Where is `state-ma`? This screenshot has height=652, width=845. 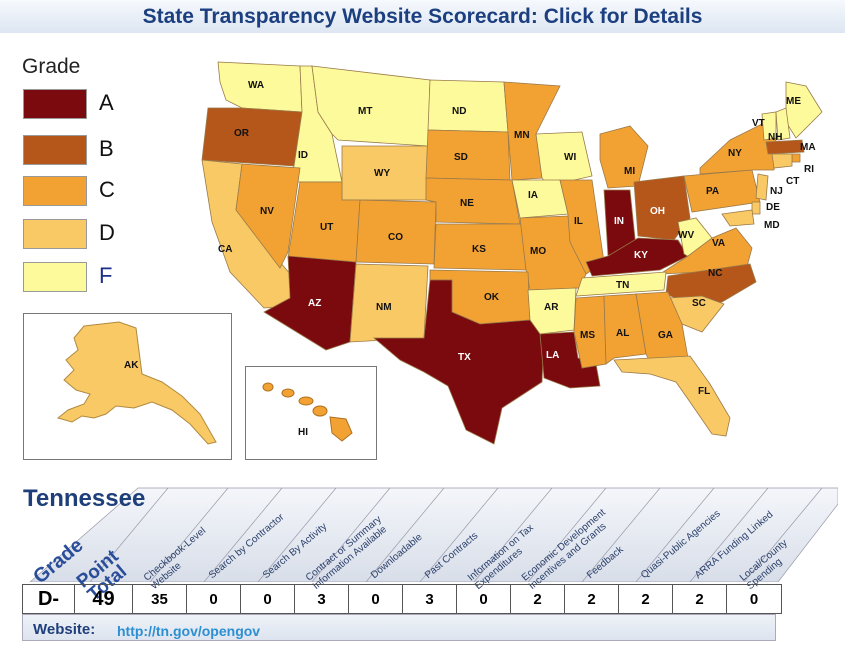 state-ma is located at coordinates (785, 147).